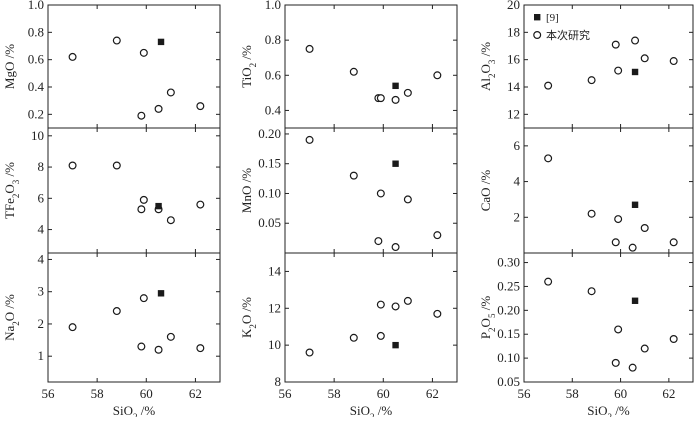  I want to click on y-axis-label: CaO /%, so click(485, 191).